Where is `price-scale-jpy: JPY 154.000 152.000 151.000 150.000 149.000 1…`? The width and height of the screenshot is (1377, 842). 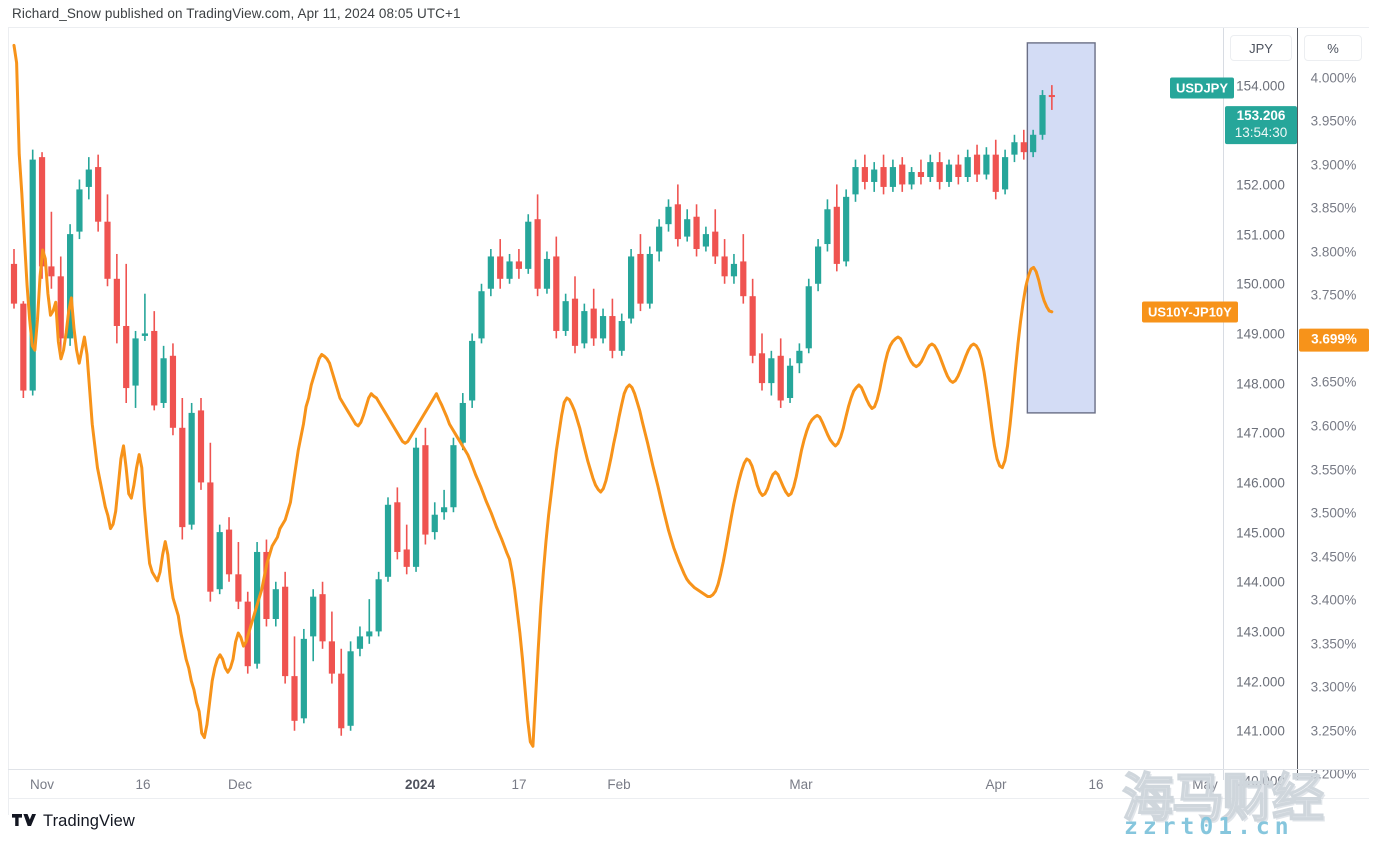
price-scale-jpy: JPY 154.000 152.000 151.000 150.000 149.000 1… is located at coordinates (1260, 408).